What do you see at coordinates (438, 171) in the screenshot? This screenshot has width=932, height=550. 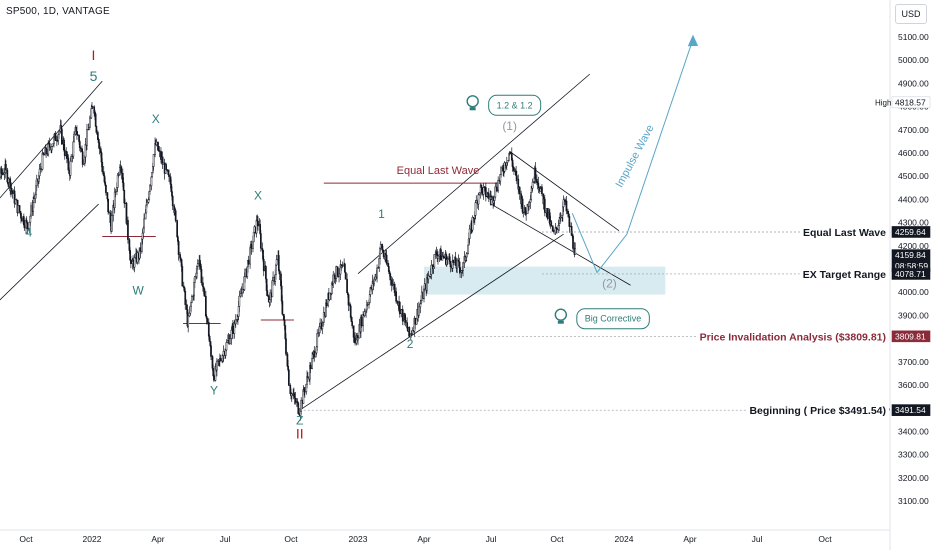 I see `annotation-text: Equal Last Wave` at bounding box center [438, 171].